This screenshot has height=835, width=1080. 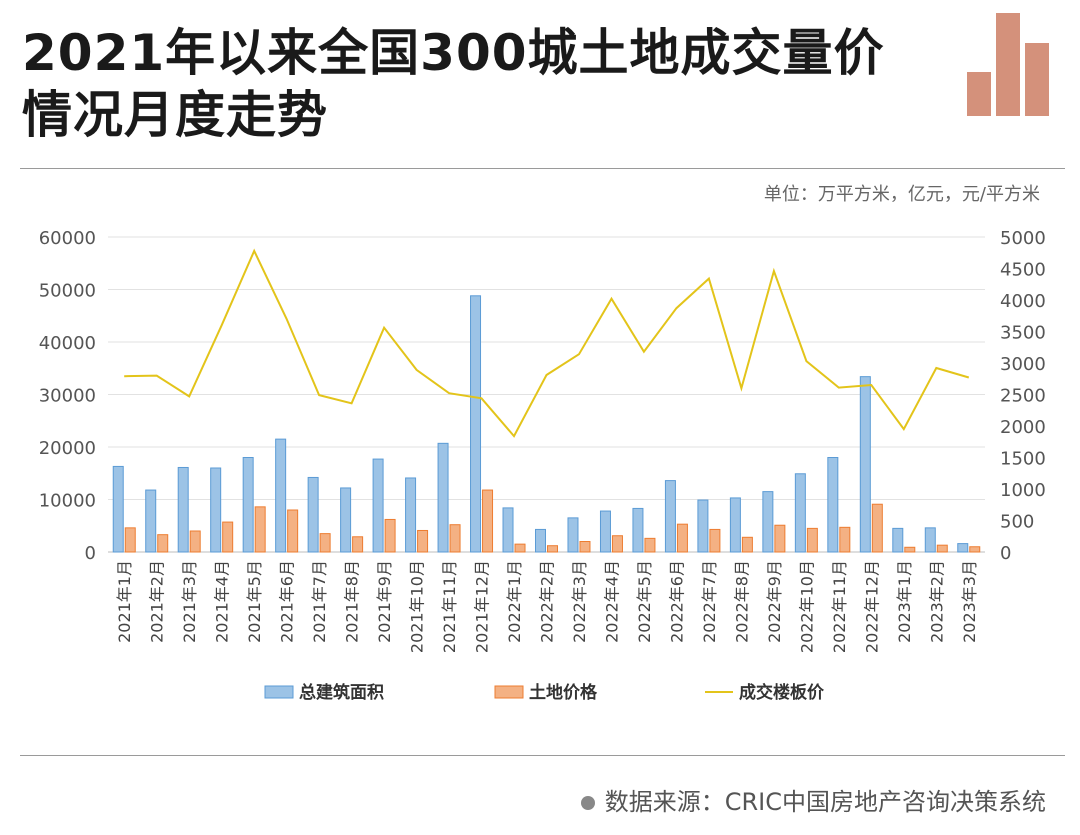 I want to click on x-tick-label: 2021年5月, so click(x=254, y=601).